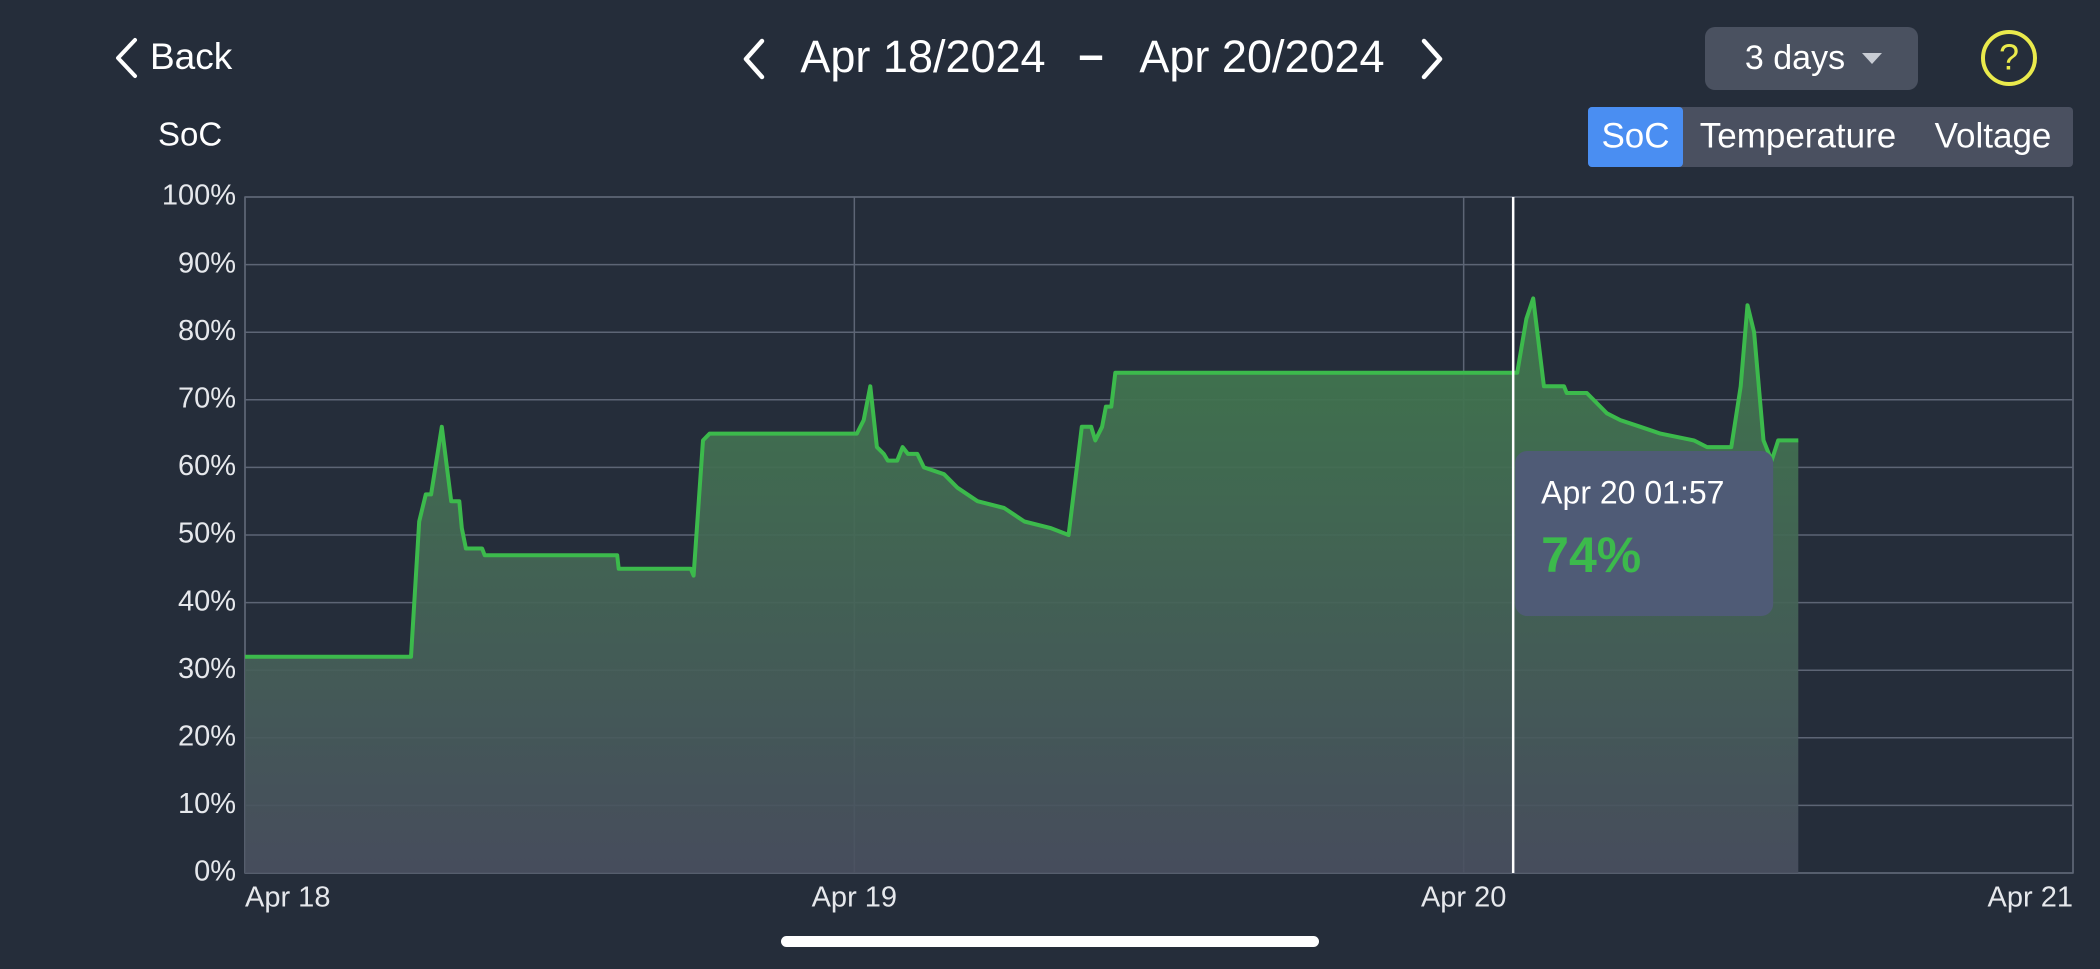 Image resolution: width=2100 pixels, height=969 pixels. What do you see at coordinates (1591, 555) in the screenshot?
I see `tooltip-value: 74%` at bounding box center [1591, 555].